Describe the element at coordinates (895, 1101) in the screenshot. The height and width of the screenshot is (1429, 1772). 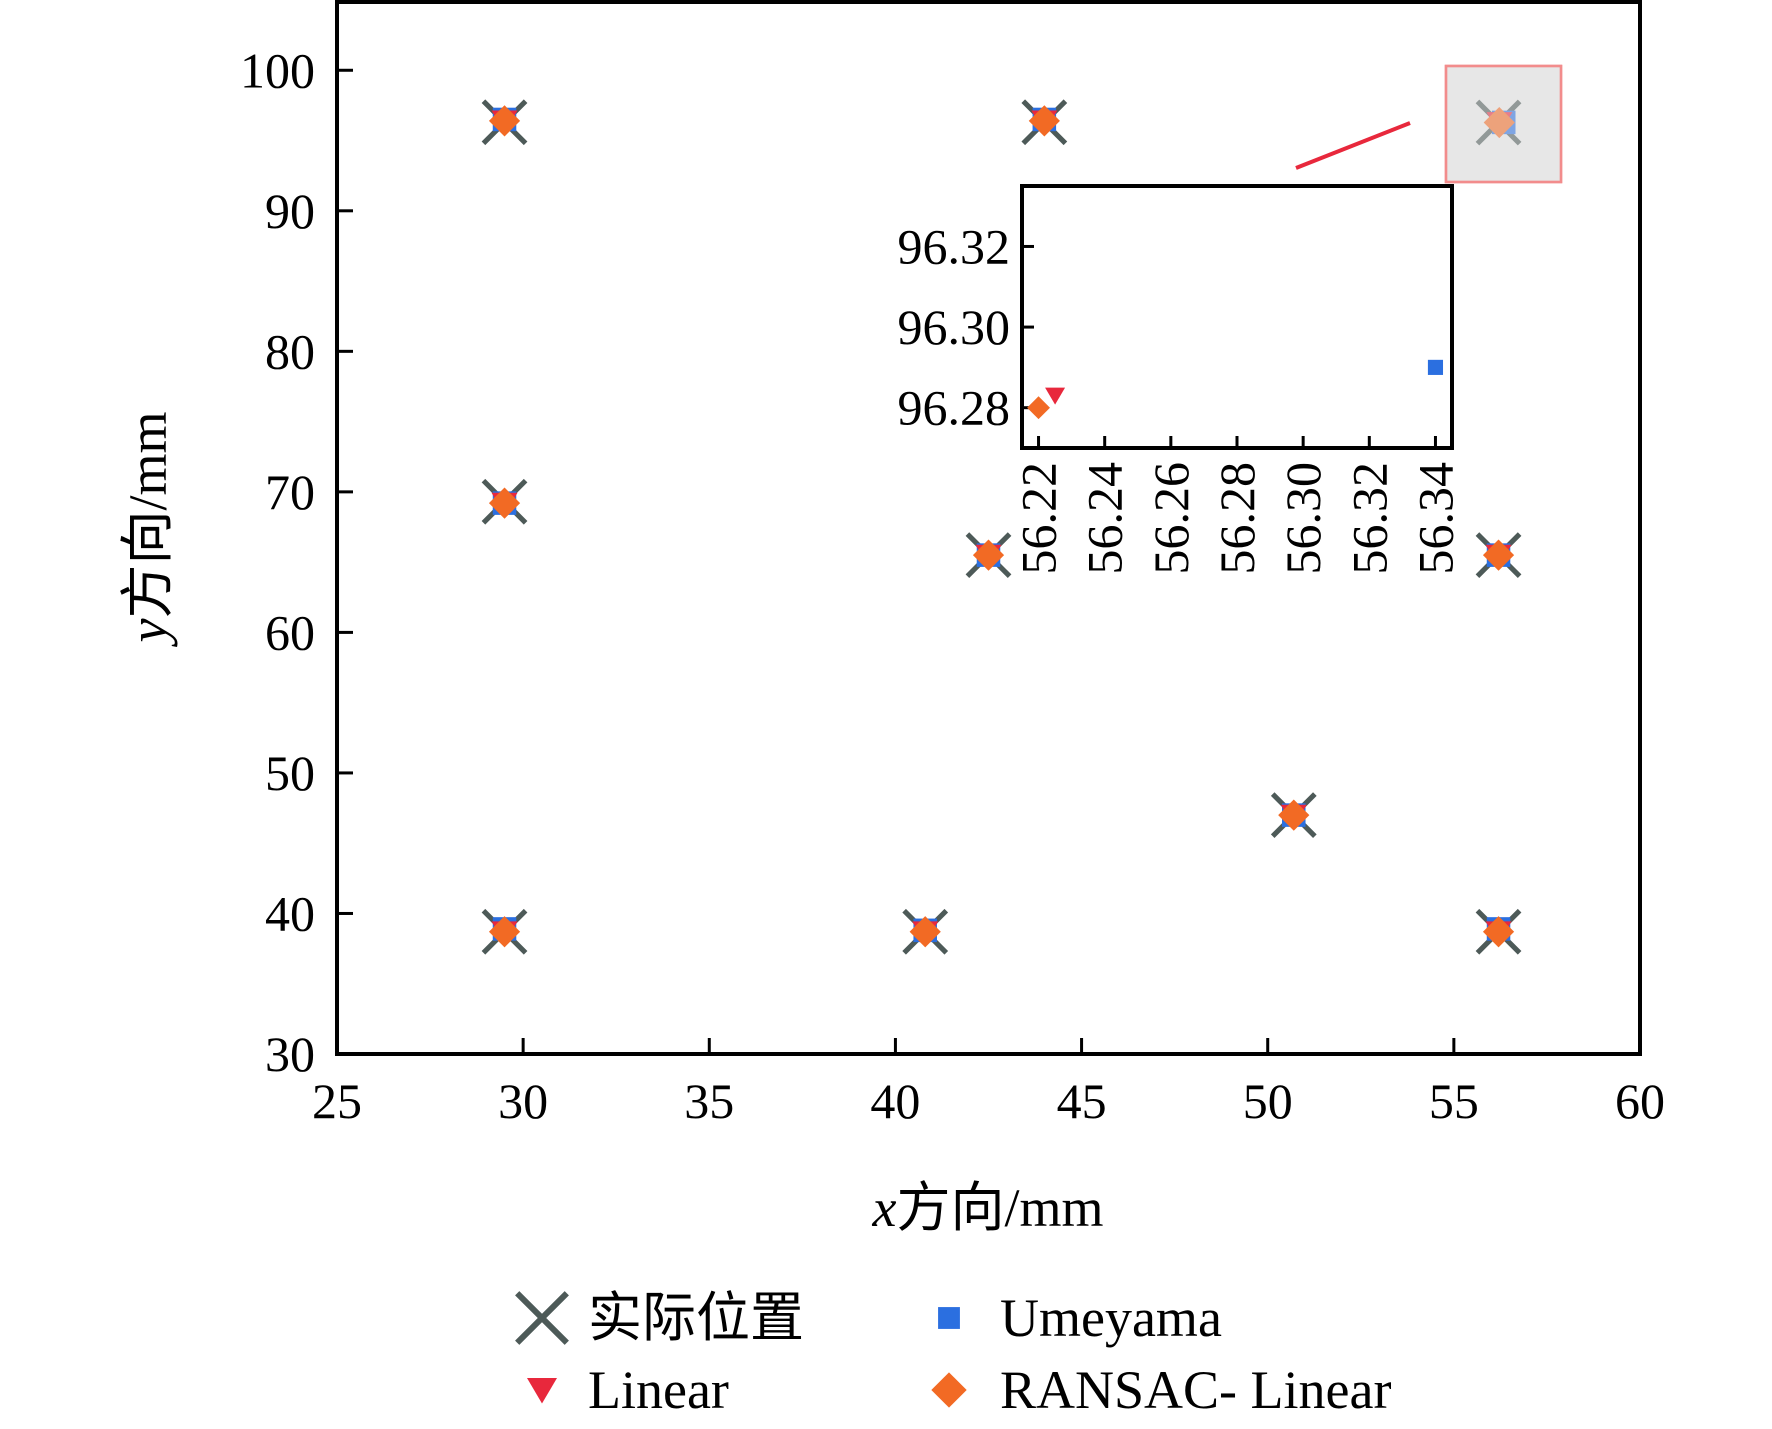
I see `x-tick-label: 40` at that location.